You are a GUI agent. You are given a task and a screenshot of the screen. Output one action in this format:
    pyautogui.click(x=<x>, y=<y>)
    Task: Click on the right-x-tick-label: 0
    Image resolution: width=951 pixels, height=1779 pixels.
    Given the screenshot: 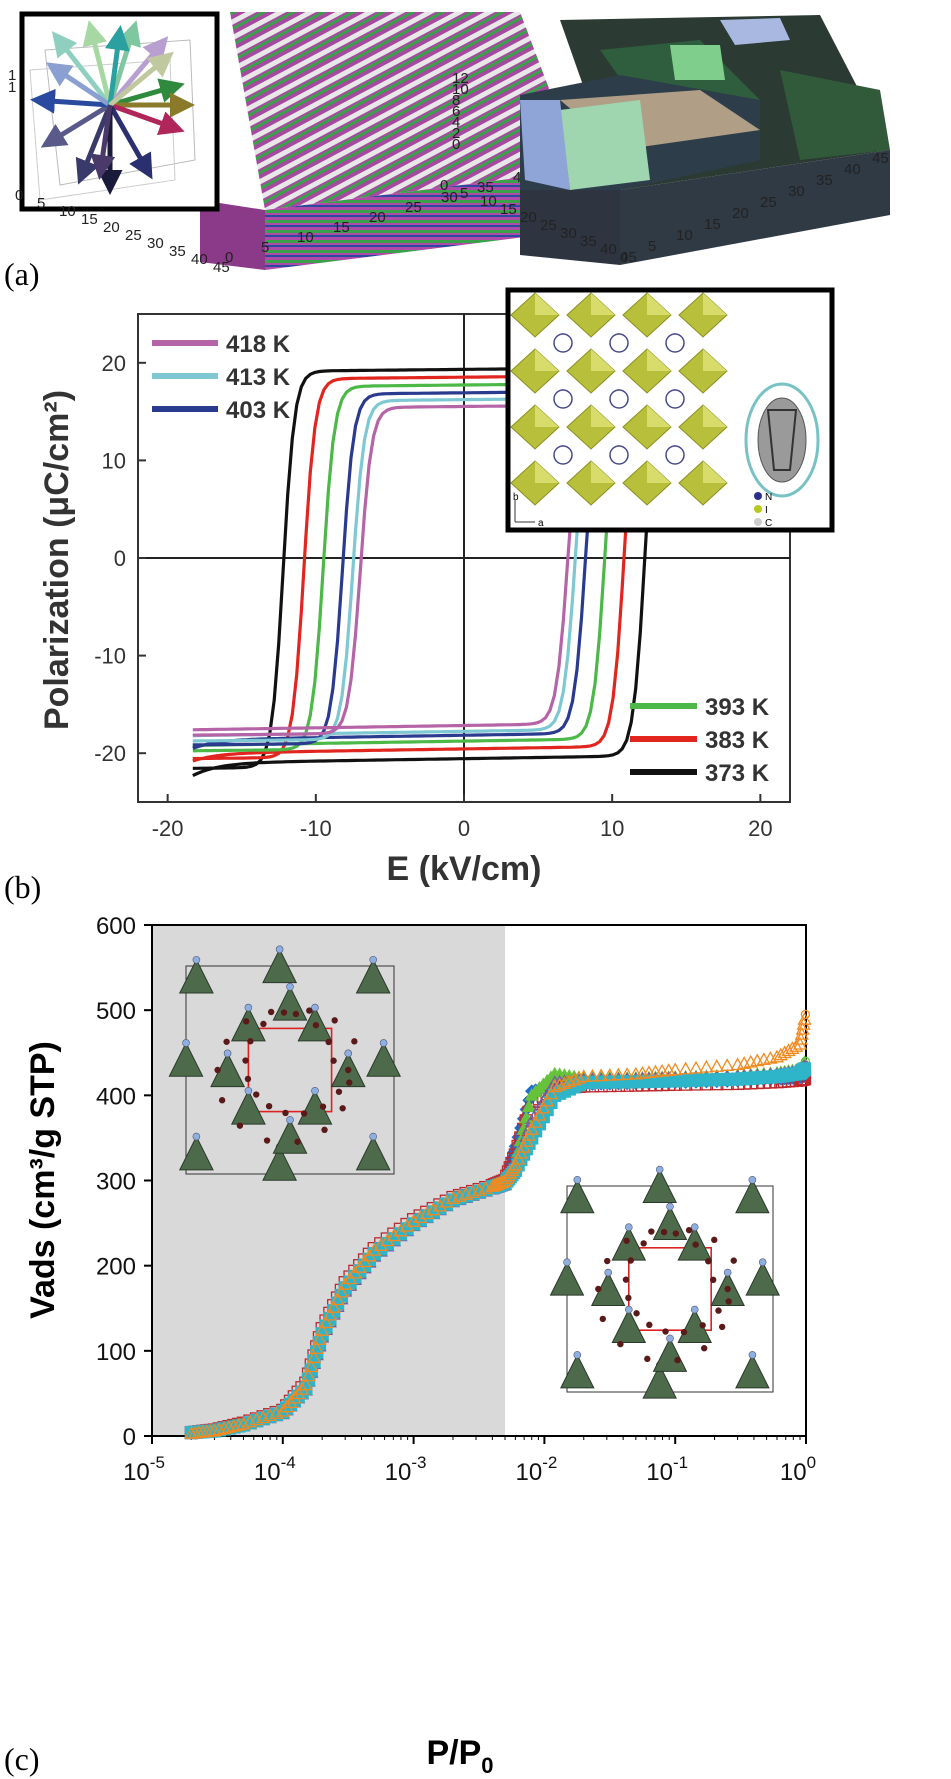 What is the action you would take?
    pyautogui.click(x=444, y=185)
    